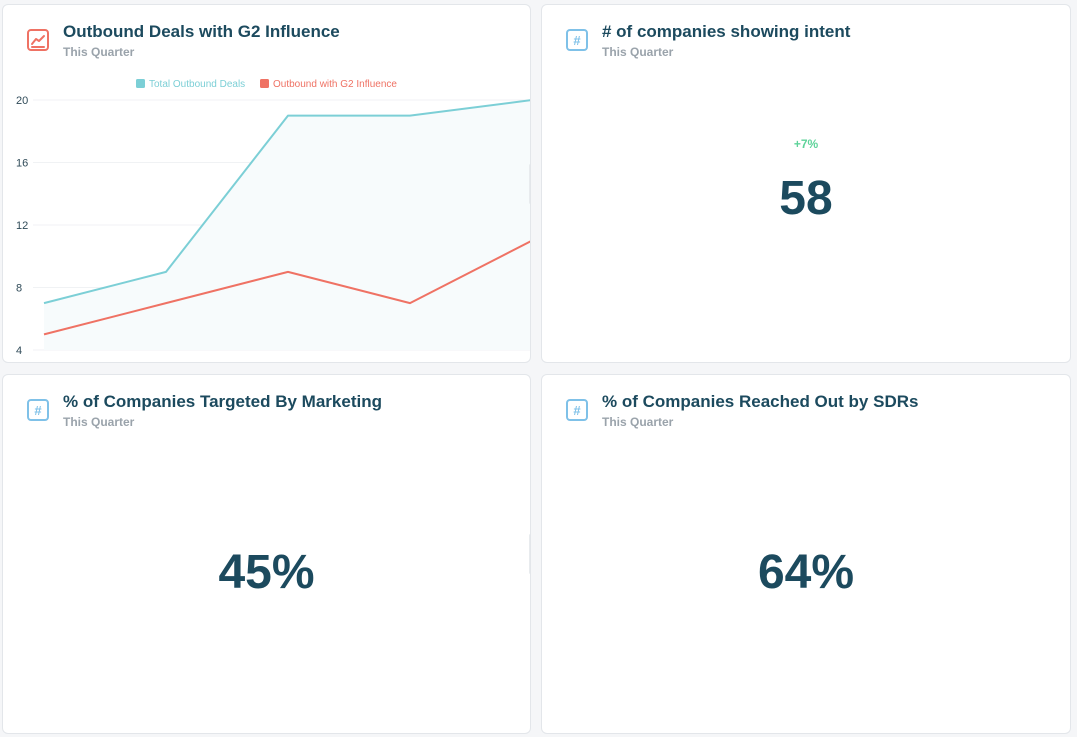 Image resolution: width=1077 pixels, height=737 pixels. What do you see at coordinates (335, 84) in the screenshot?
I see `legend-label: Outbound with G2 Influence` at bounding box center [335, 84].